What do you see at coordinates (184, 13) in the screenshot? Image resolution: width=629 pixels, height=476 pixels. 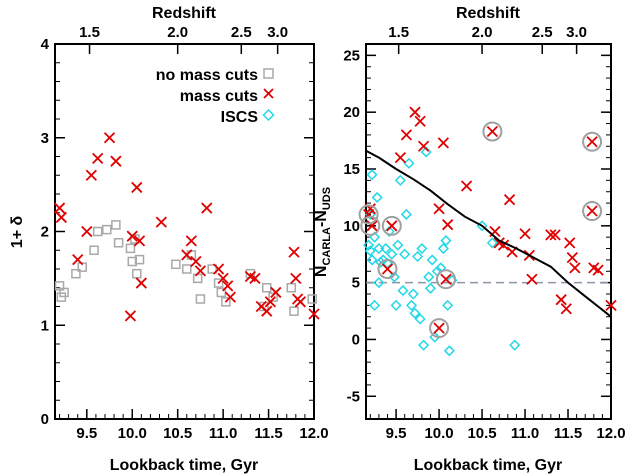 I see `left-top-axis-title: Redshift` at bounding box center [184, 13].